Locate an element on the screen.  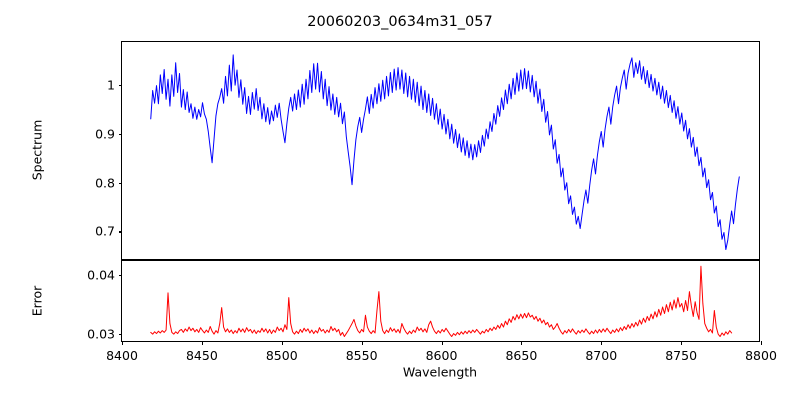
y-tick-label: 0.7 is located at coordinates (105, 231).